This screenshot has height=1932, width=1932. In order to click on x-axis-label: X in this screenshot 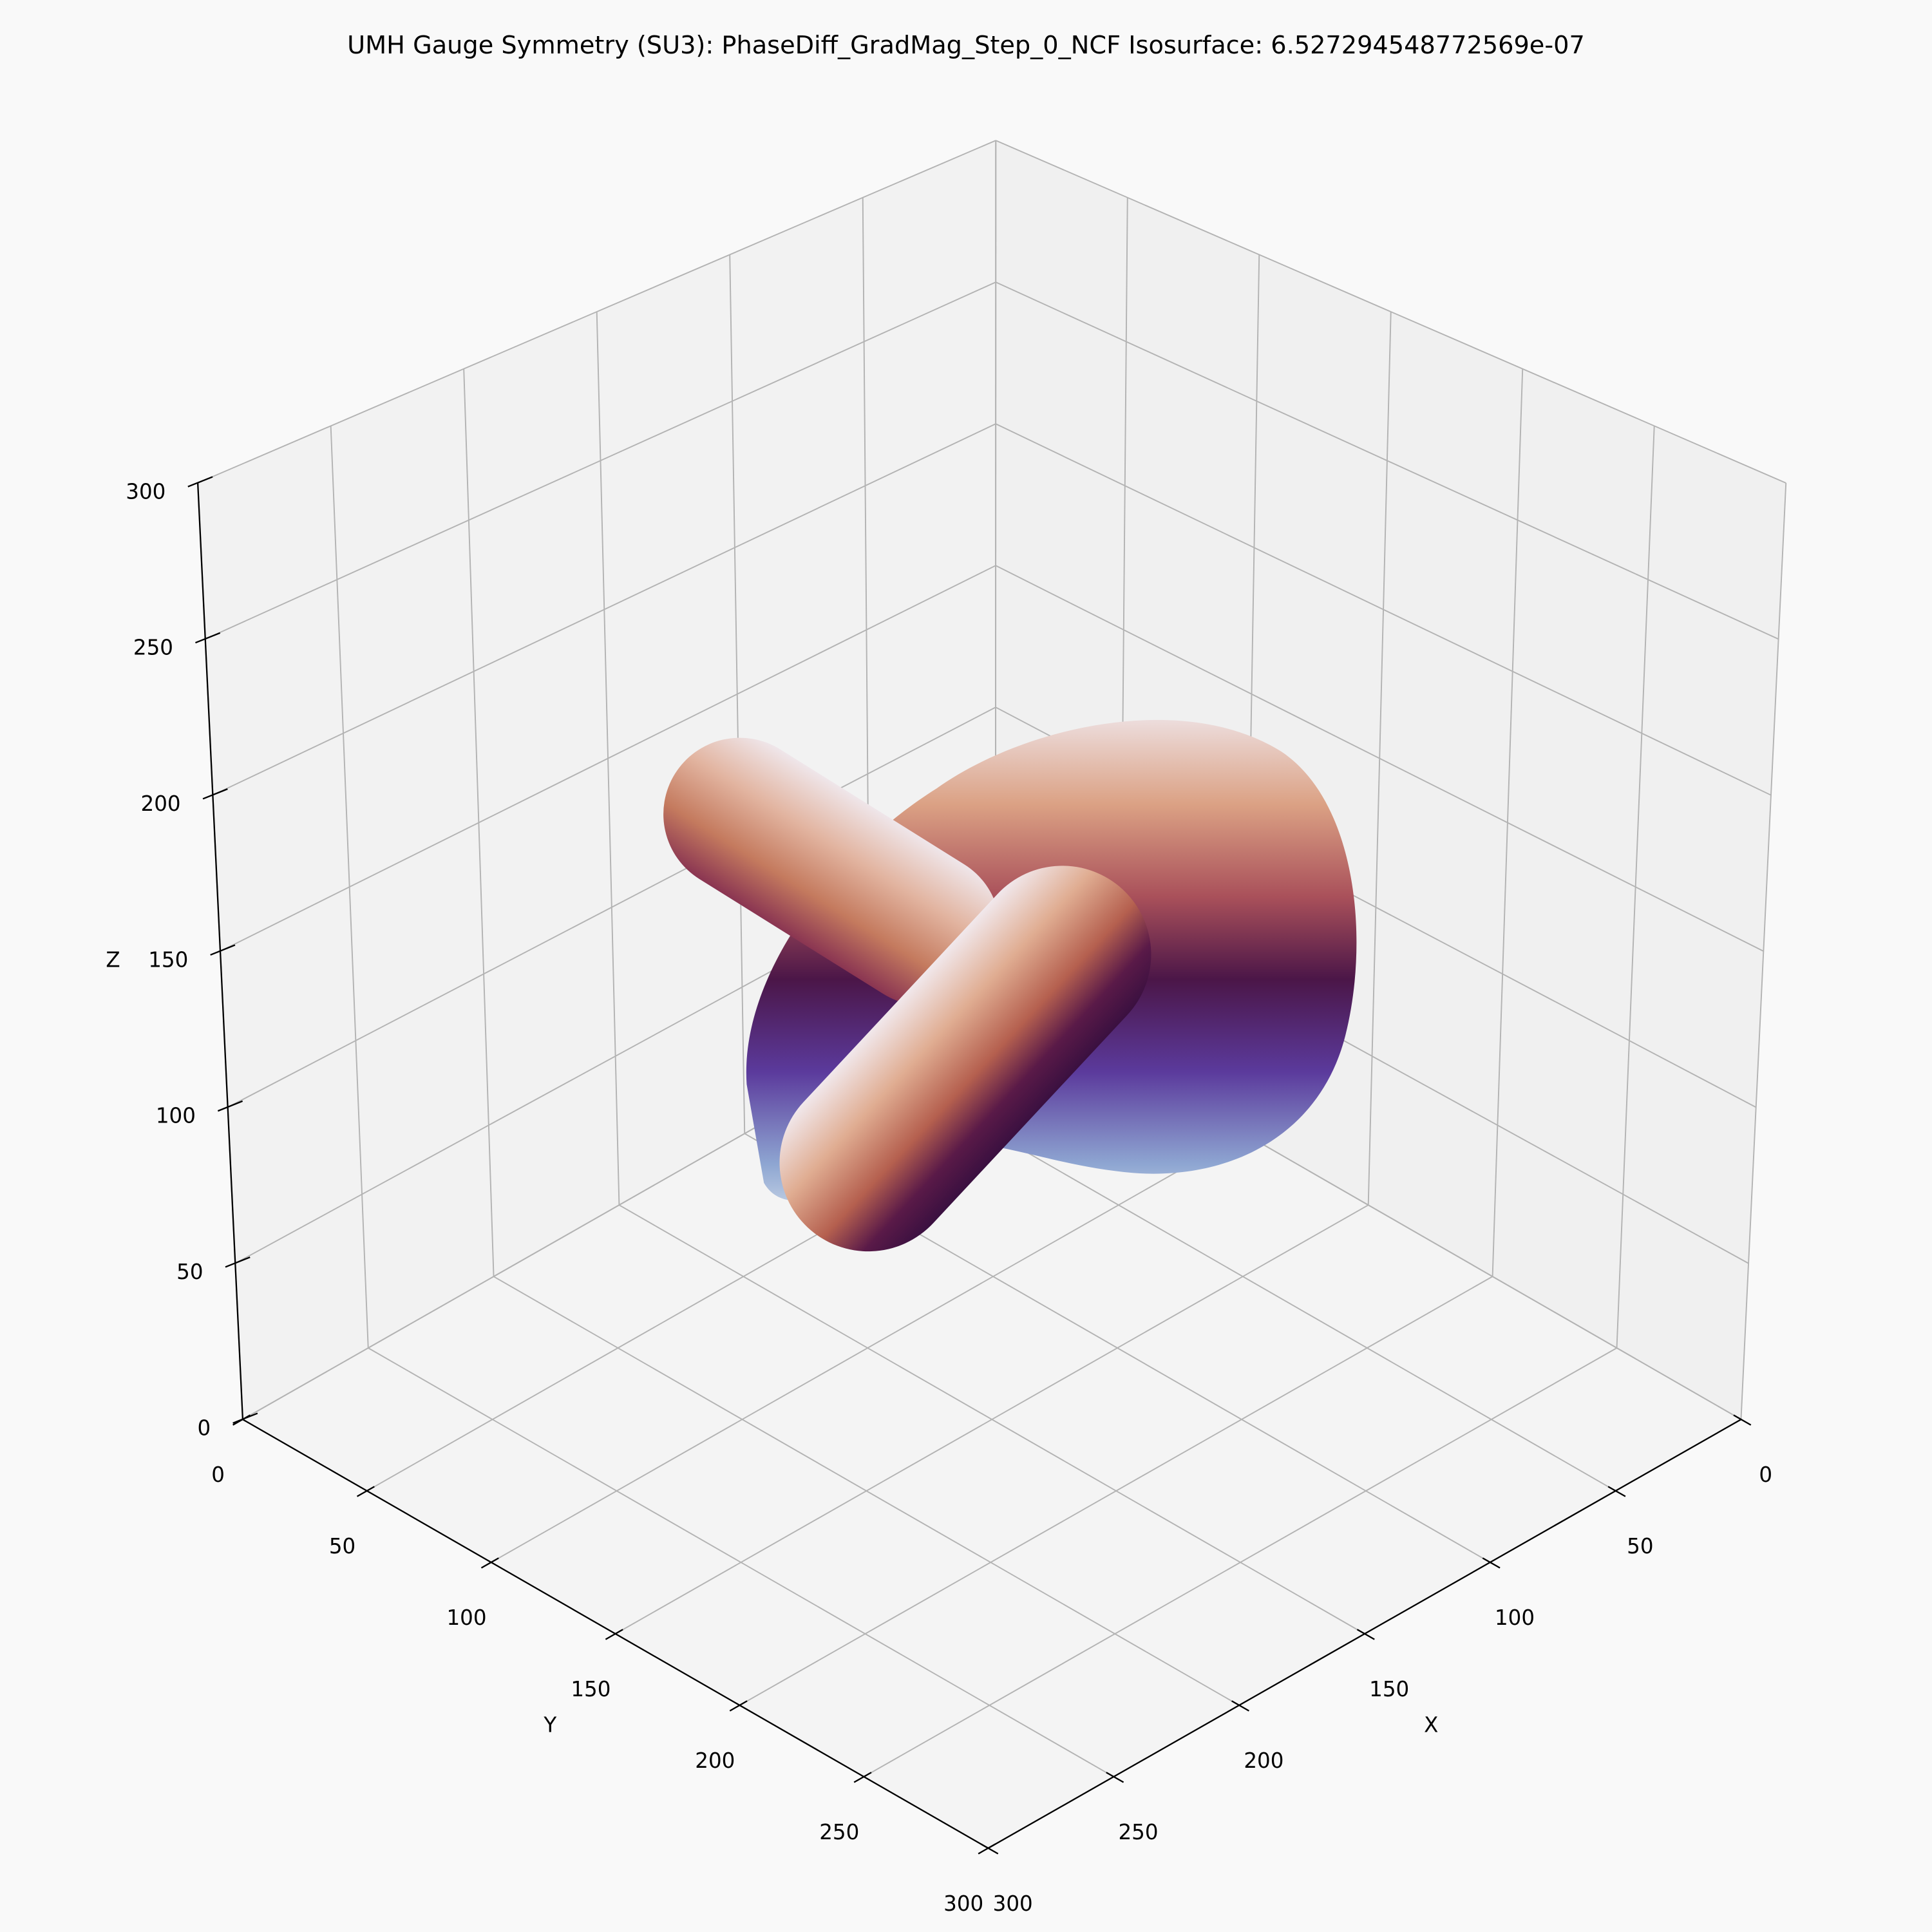, I will do `click(1431, 1725)`.